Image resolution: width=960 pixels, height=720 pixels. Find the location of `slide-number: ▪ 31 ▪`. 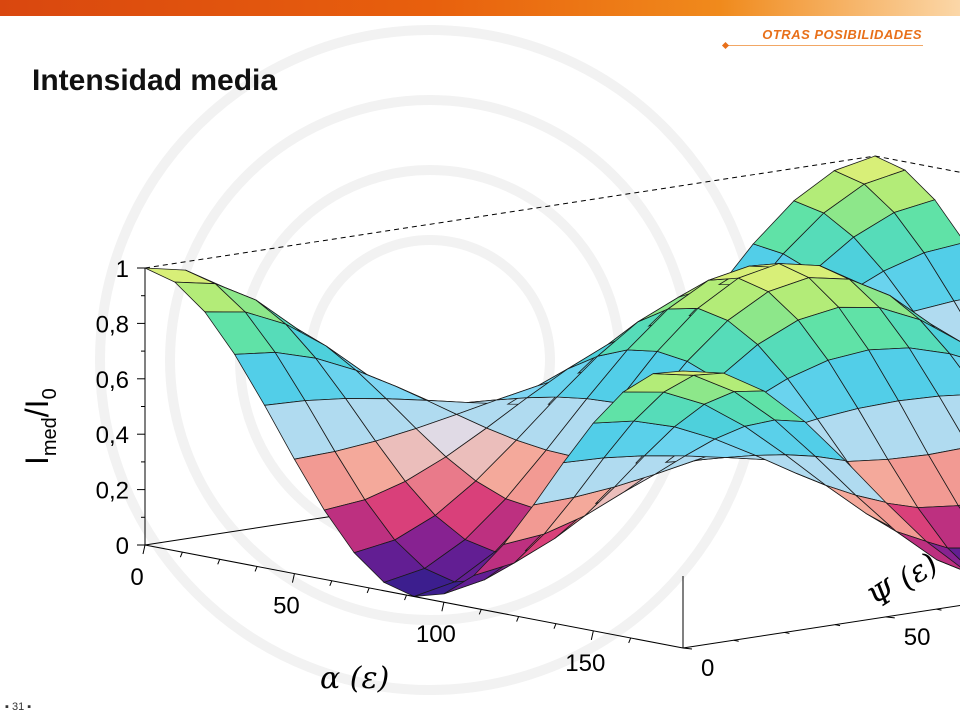

slide-number: ▪ 31 ▪ is located at coordinates (18, 707).